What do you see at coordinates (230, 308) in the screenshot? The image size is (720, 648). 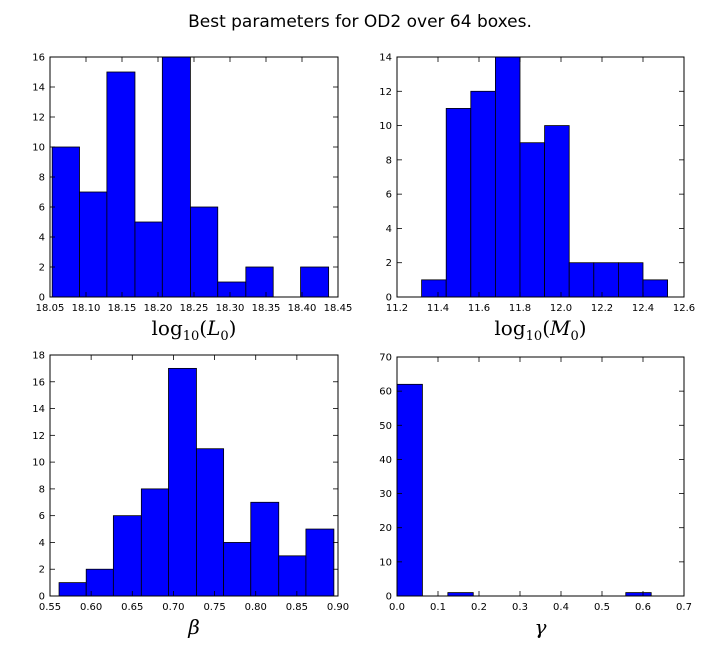 I see `x-tick-label: 18.30` at bounding box center [230, 308].